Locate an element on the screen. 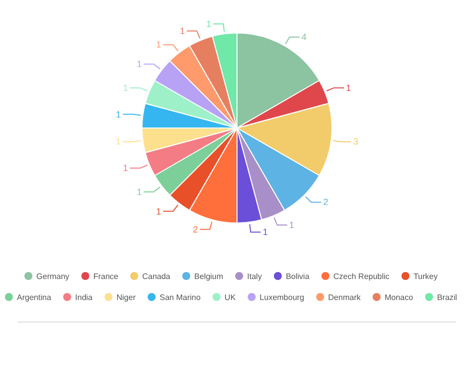 Image resolution: width=474 pixels, height=370 pixels. legend-label: Belgium is located at coordinates (209, 276).